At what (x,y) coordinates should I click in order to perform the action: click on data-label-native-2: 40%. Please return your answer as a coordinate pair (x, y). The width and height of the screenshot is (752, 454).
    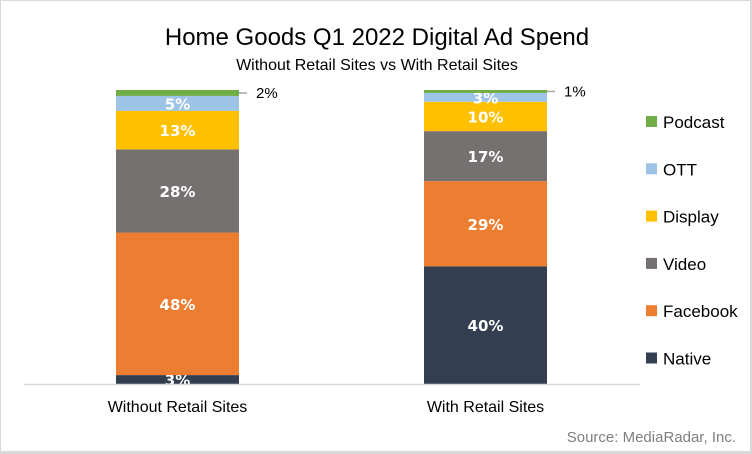
    Looking at the image, I should click on (486, 326).